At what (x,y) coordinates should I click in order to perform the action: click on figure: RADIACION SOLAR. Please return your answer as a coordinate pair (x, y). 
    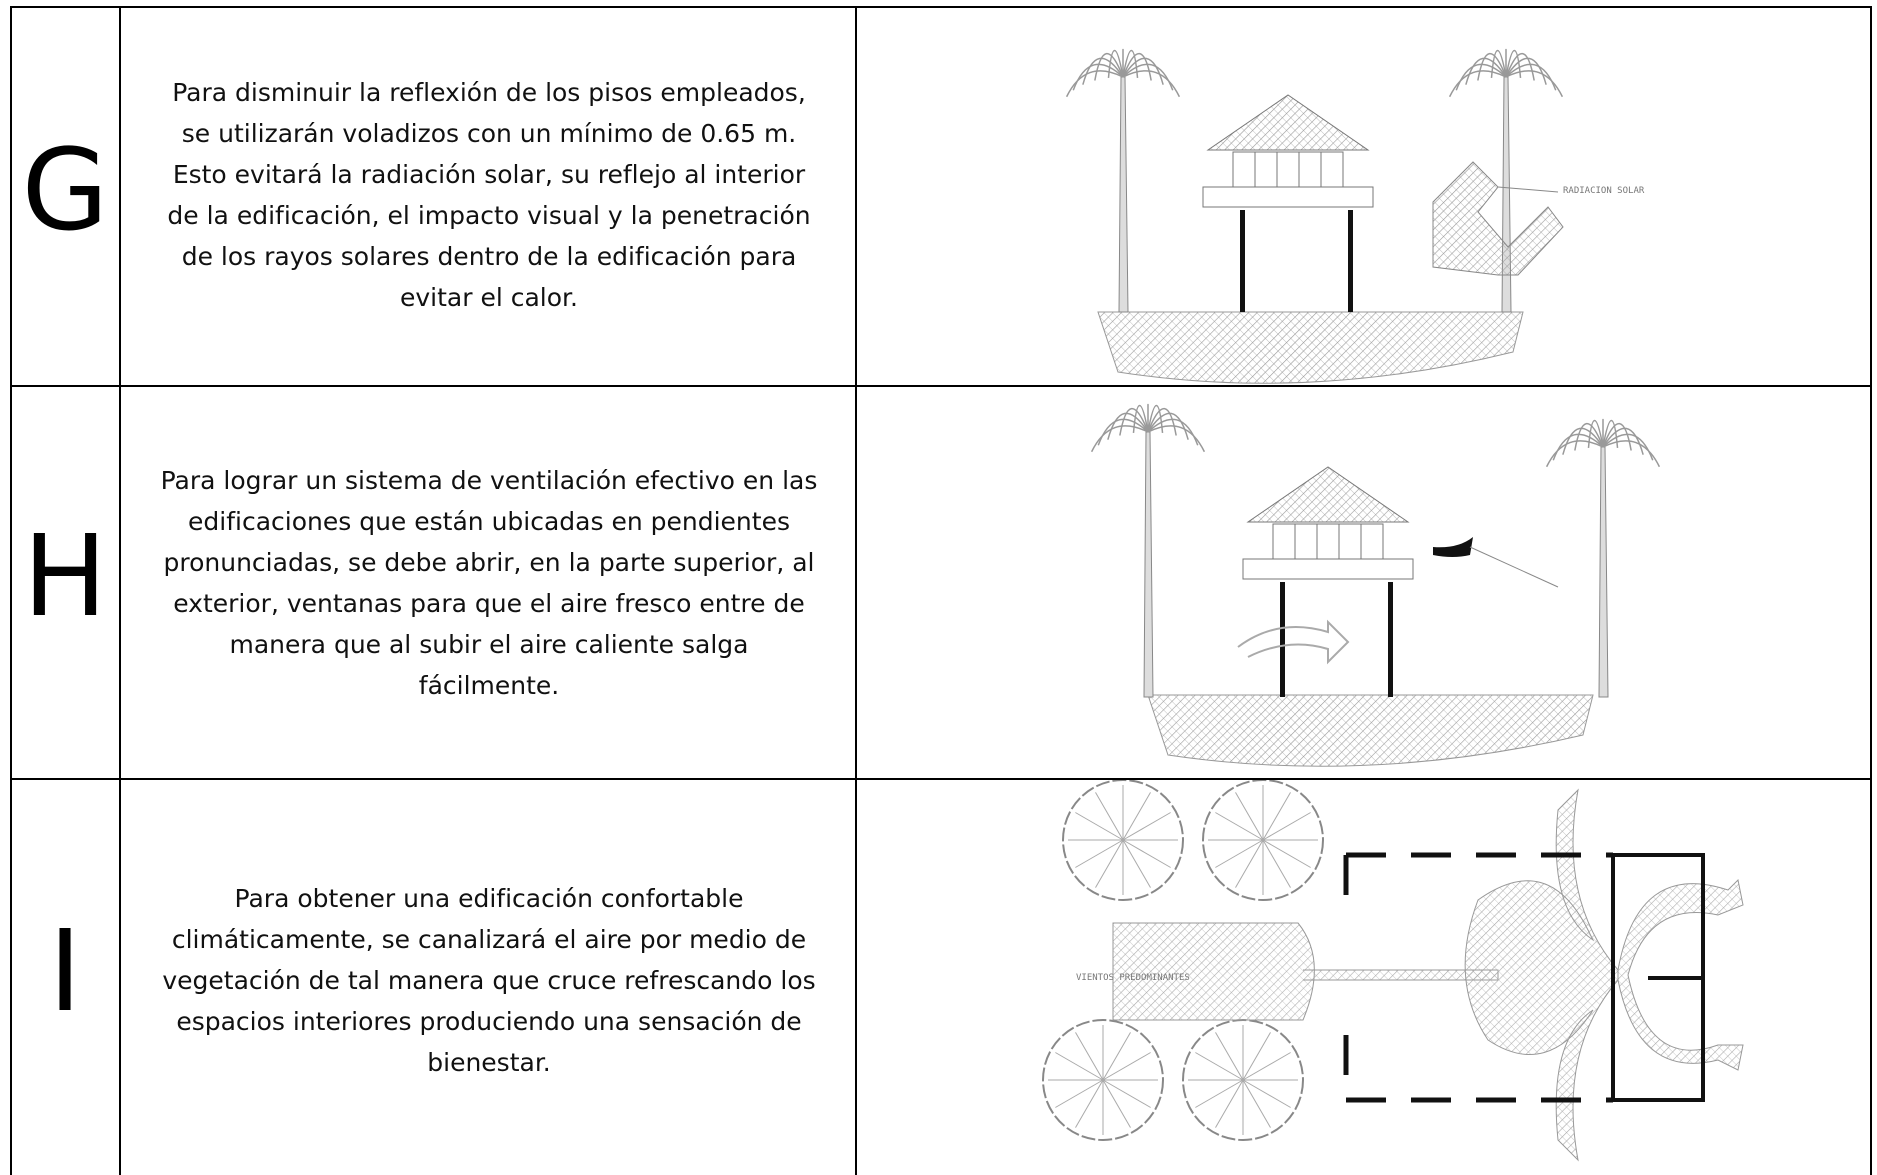
    Looking at the image, I should click on (1355, 216).